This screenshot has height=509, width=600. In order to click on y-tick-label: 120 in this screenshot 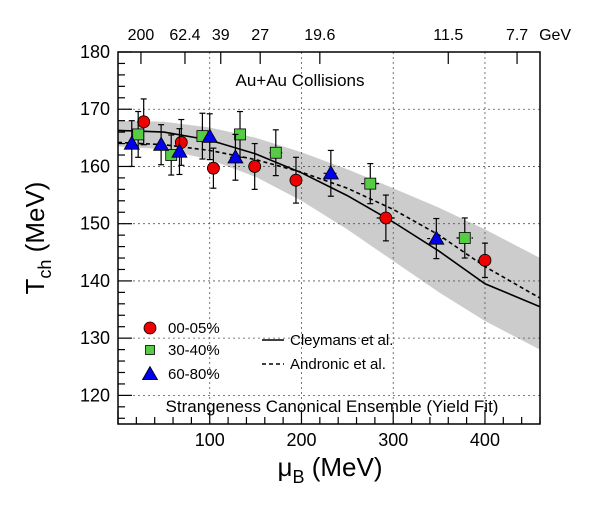, I will do `click(95, 395)`.